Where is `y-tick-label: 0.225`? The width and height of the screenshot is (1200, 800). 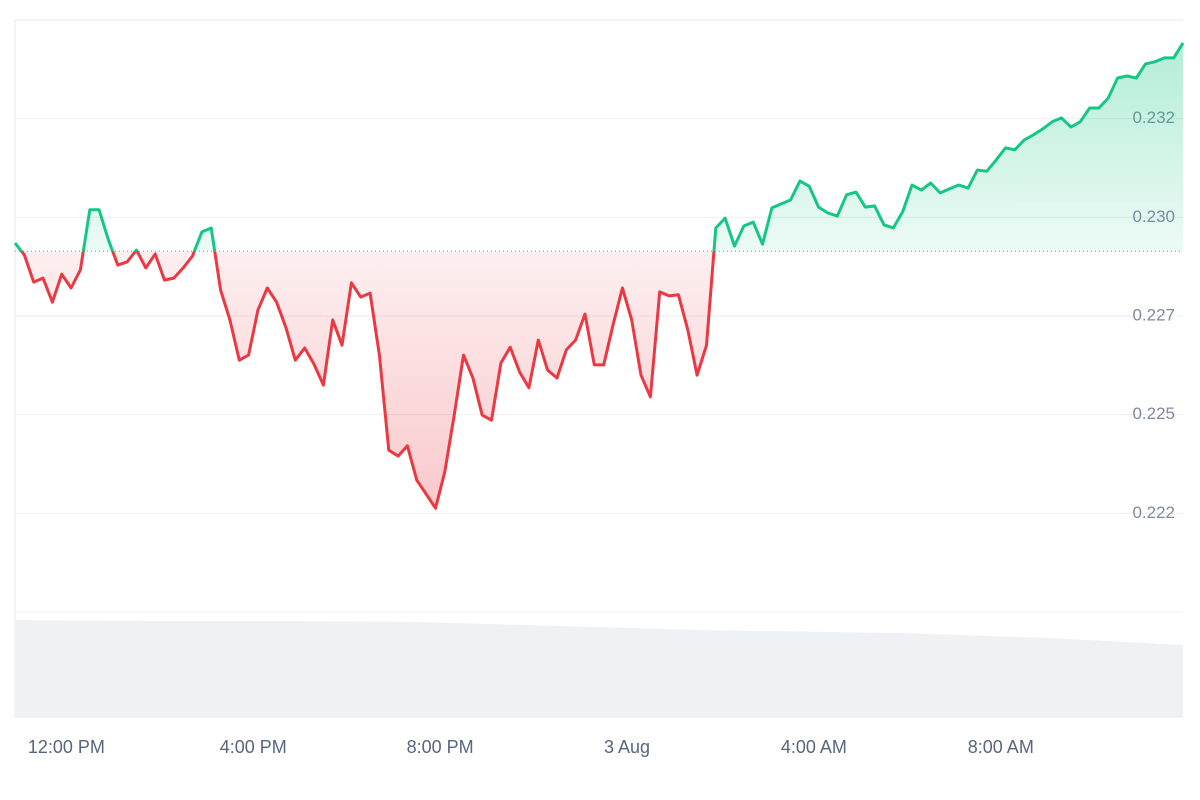 y-tick-label: 0.225 is located at coordinates (1153, 413).